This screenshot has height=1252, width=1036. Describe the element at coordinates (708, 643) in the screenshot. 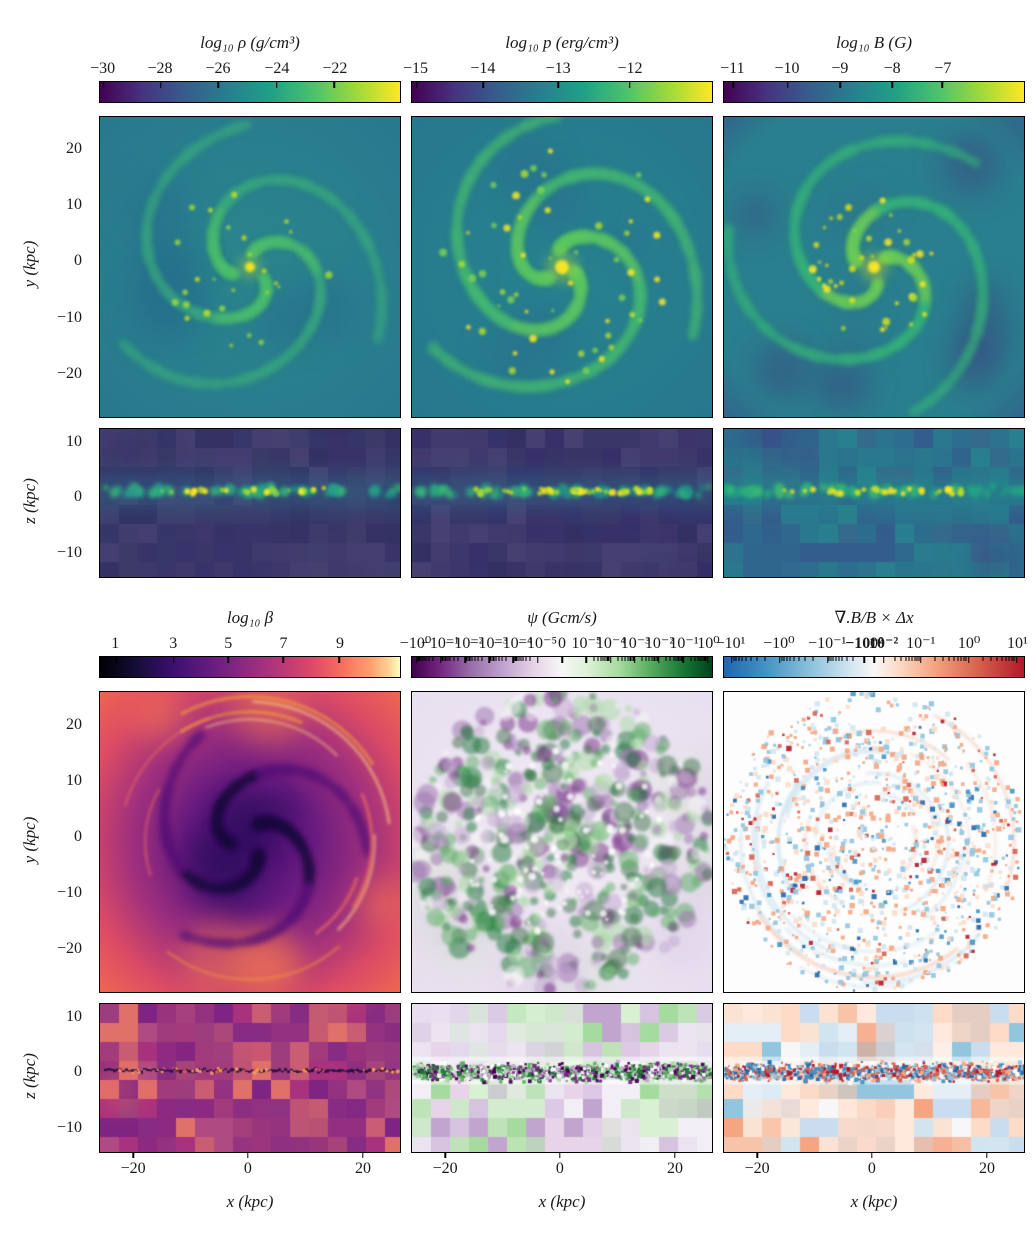

I see `tick-label: 10⁰` at that location.